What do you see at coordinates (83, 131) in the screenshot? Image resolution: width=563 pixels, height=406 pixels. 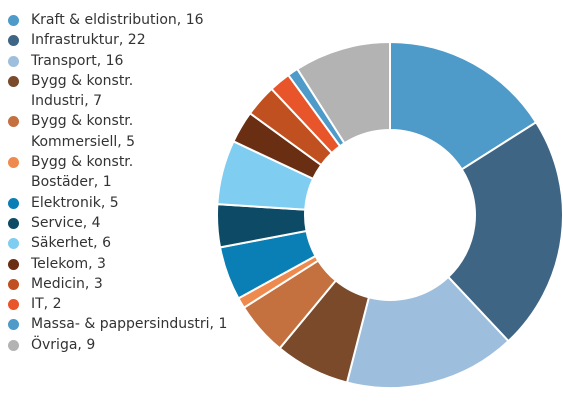 I see `legend-label: Bygg & konstr. Kommersiell, 5` at bounding box center [83, 131].